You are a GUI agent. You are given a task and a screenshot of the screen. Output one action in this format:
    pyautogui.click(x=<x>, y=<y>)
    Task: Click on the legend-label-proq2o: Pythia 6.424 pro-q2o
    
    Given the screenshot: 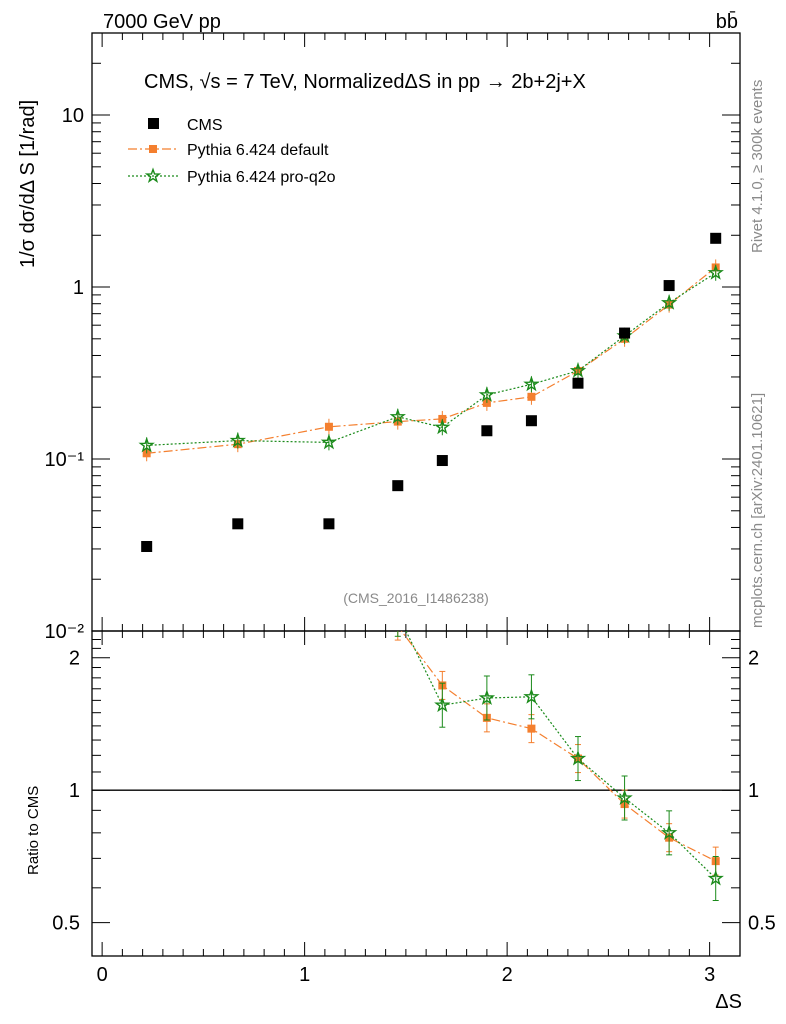 What is the action you would take?
    pyautogui.click(x=261, y=177)
    